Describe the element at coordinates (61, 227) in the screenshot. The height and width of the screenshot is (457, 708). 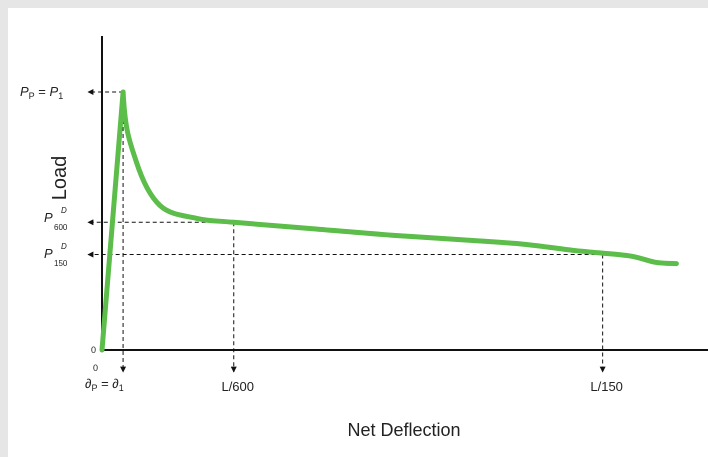
I see `p600-label-sub: 600` at that location.